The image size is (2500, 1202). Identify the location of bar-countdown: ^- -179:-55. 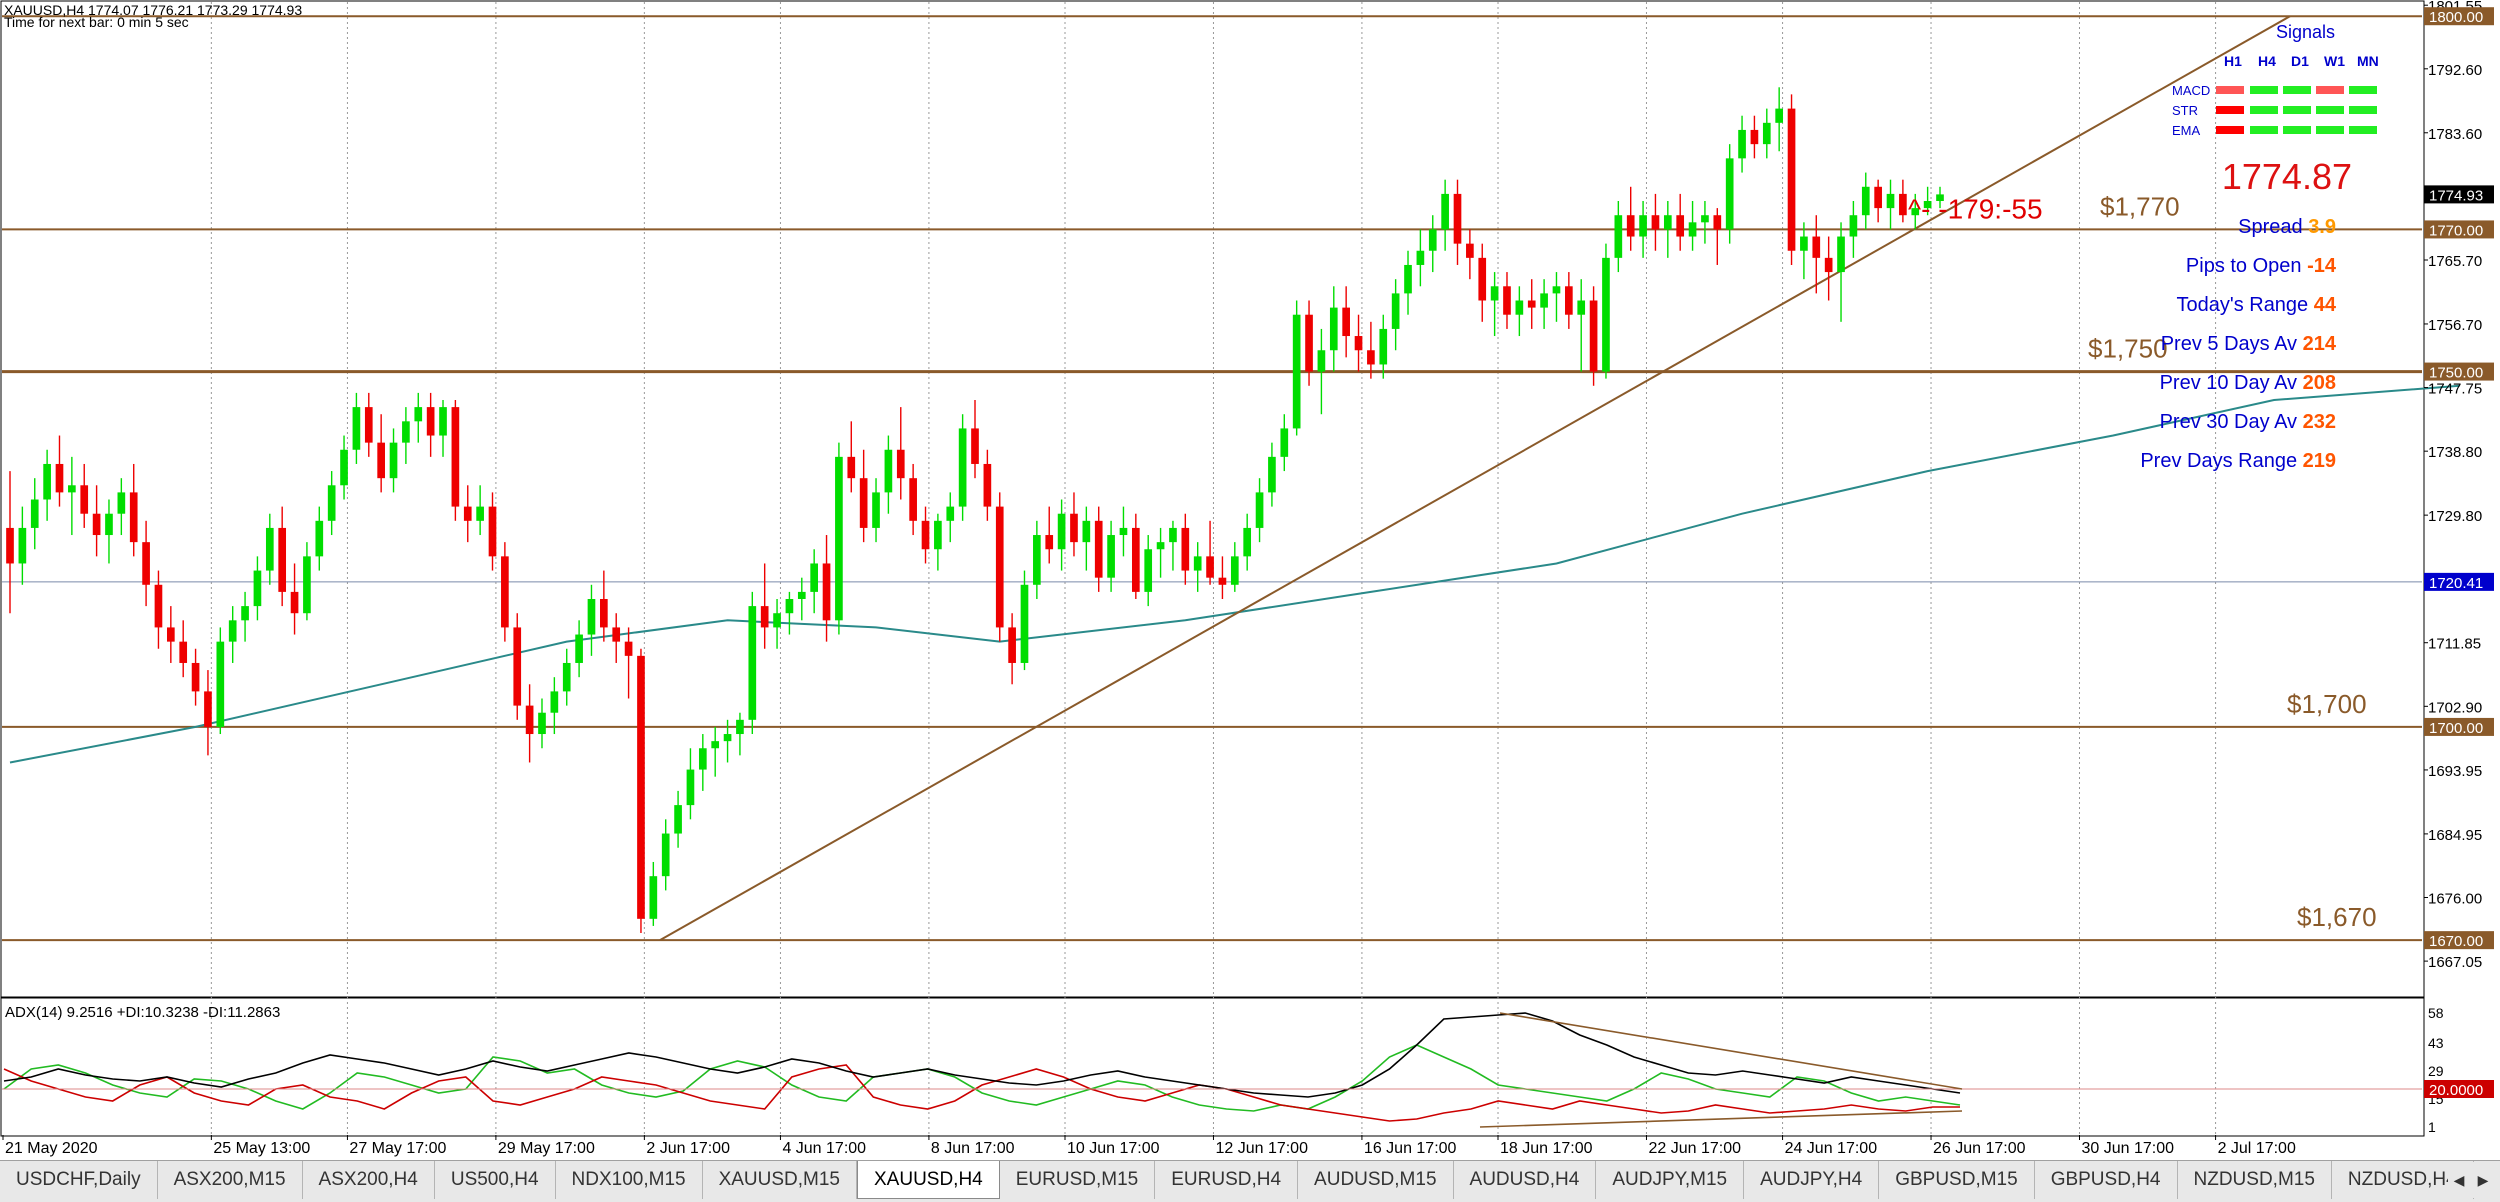
(1975, 208).